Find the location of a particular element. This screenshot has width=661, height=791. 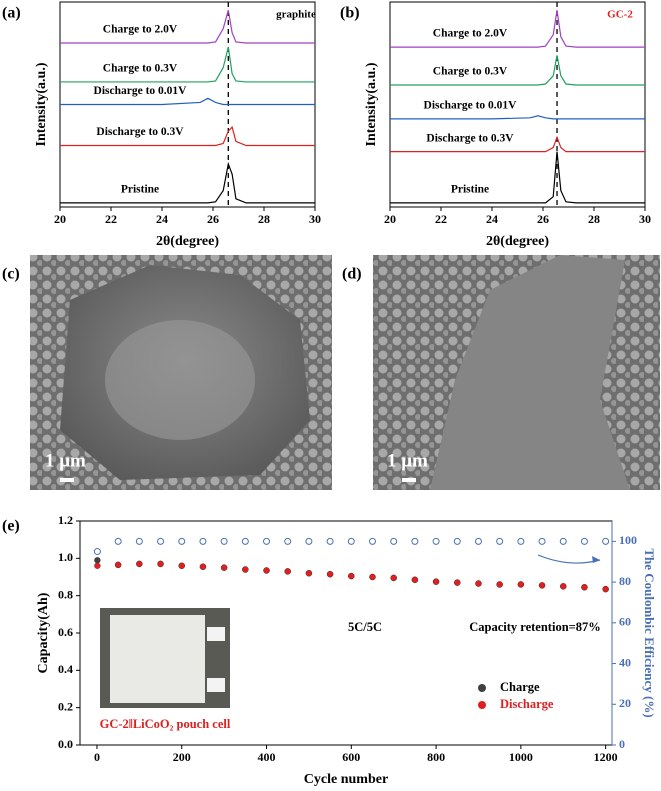

y2-tick-label: 40 is located at coordinates (625, 662).